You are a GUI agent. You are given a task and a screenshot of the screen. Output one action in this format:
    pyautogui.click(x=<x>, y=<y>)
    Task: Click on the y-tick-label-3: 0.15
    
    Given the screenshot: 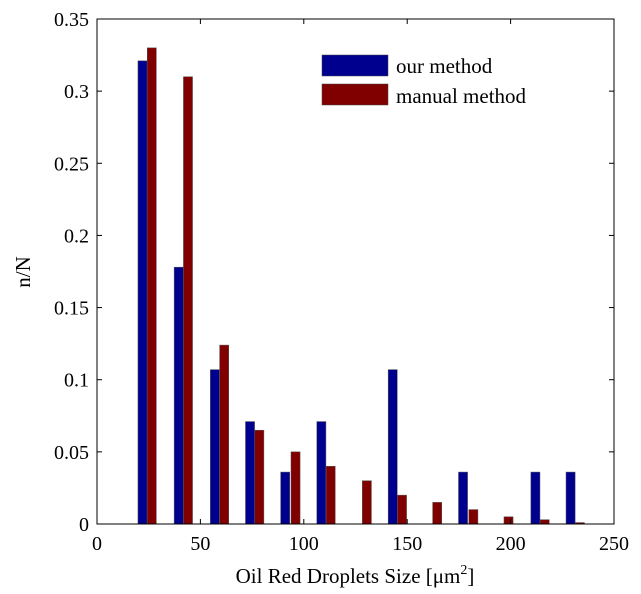 What is the action you would take?
    pyautogui.click(x=71, y=309)
    